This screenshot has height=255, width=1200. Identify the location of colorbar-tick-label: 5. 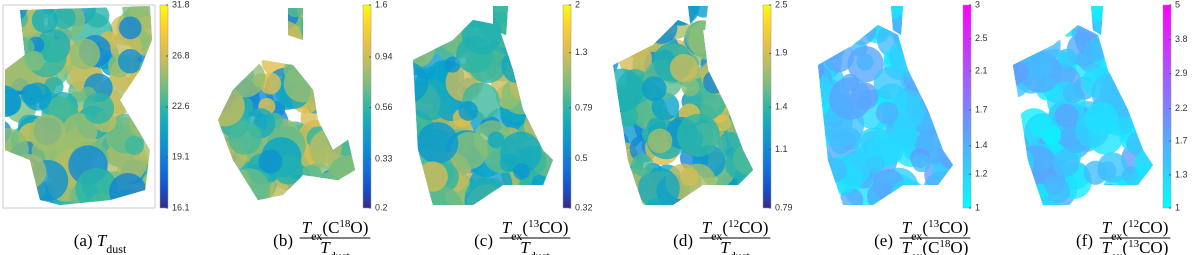
(1177, 4).